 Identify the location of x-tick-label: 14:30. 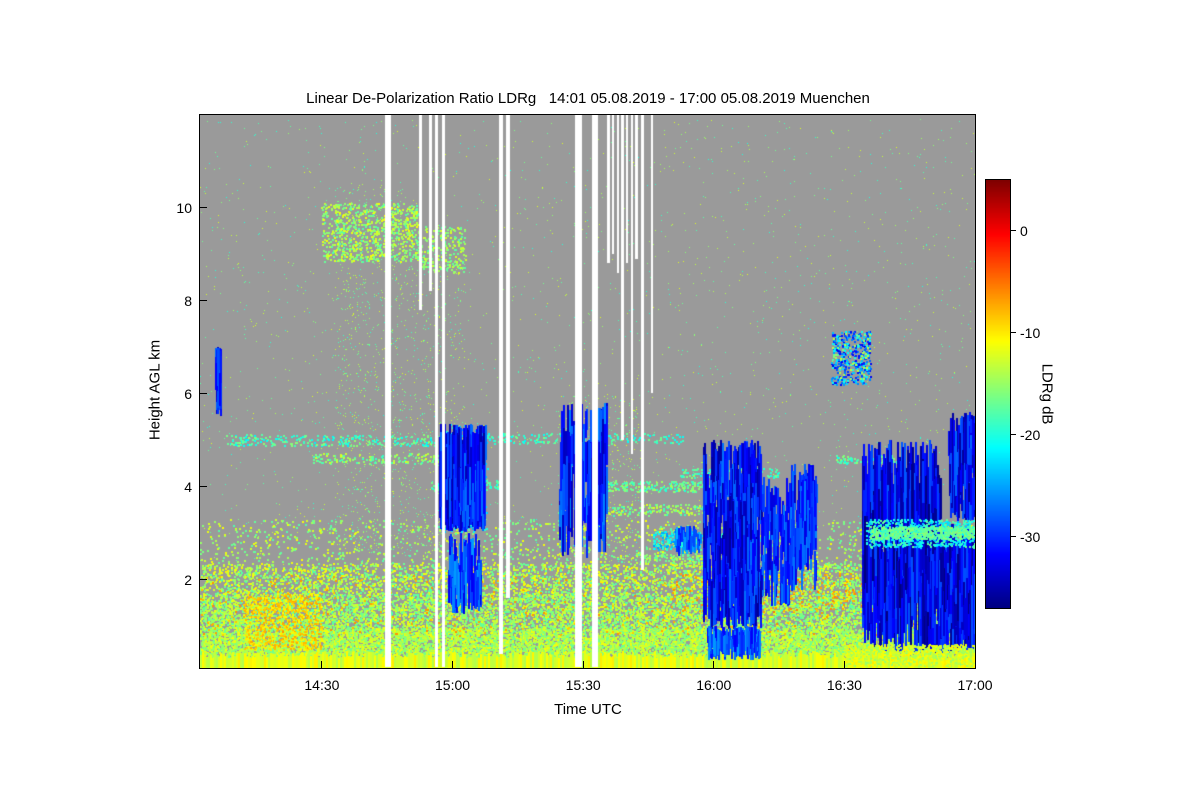
(322, 685).